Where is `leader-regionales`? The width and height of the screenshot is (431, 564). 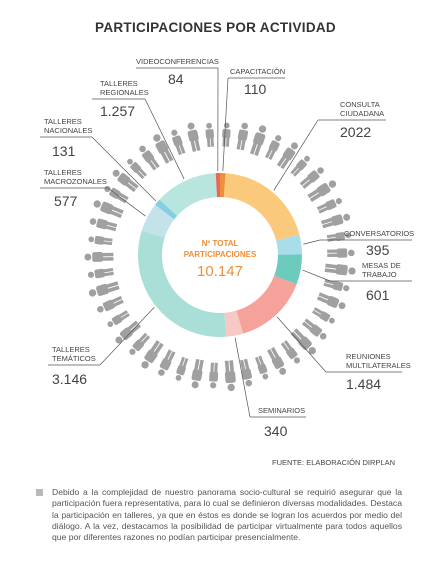
leader-regionales is located at coordinates (164, 139).